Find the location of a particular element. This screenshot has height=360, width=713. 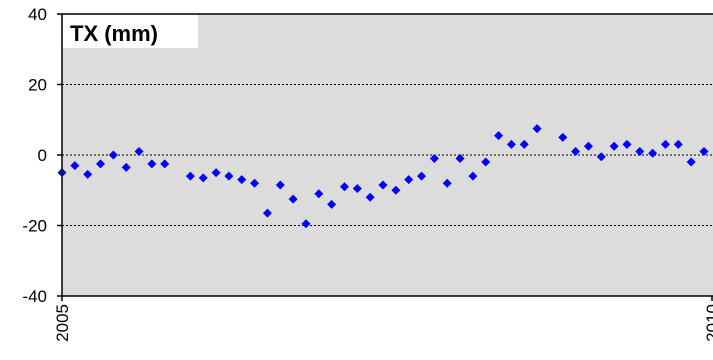

y-tick-label: 0 is located at coordinates (42, 155).